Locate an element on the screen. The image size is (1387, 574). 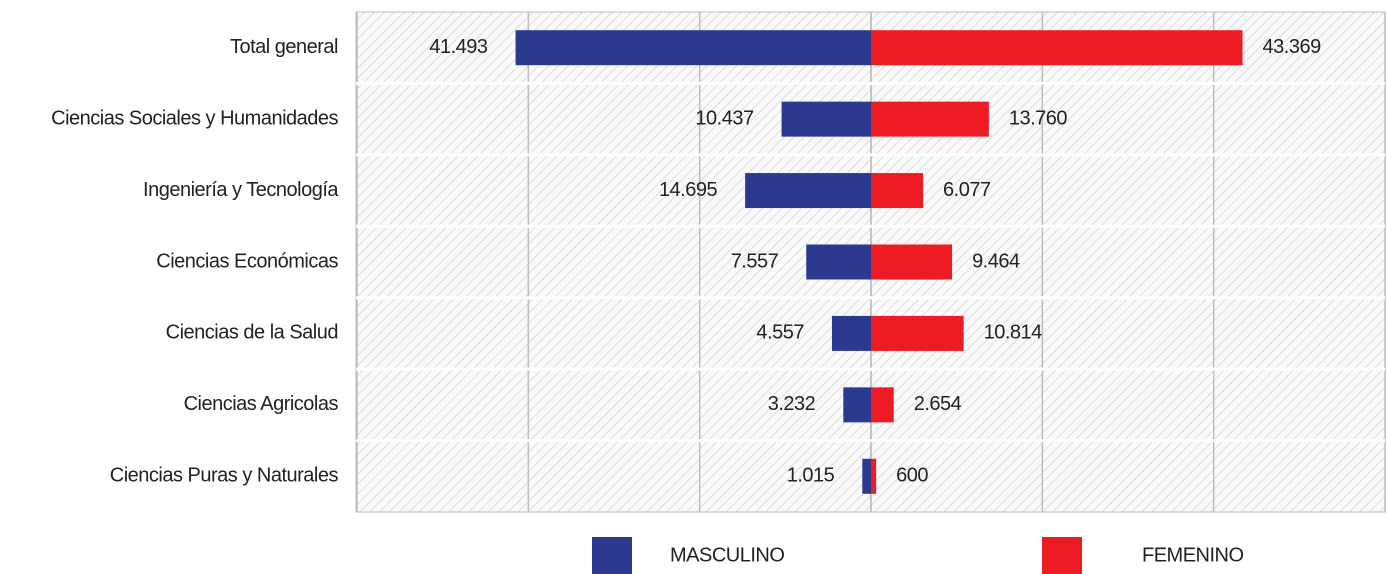
value-label: 14.695 is located at coordinates (688, 190).